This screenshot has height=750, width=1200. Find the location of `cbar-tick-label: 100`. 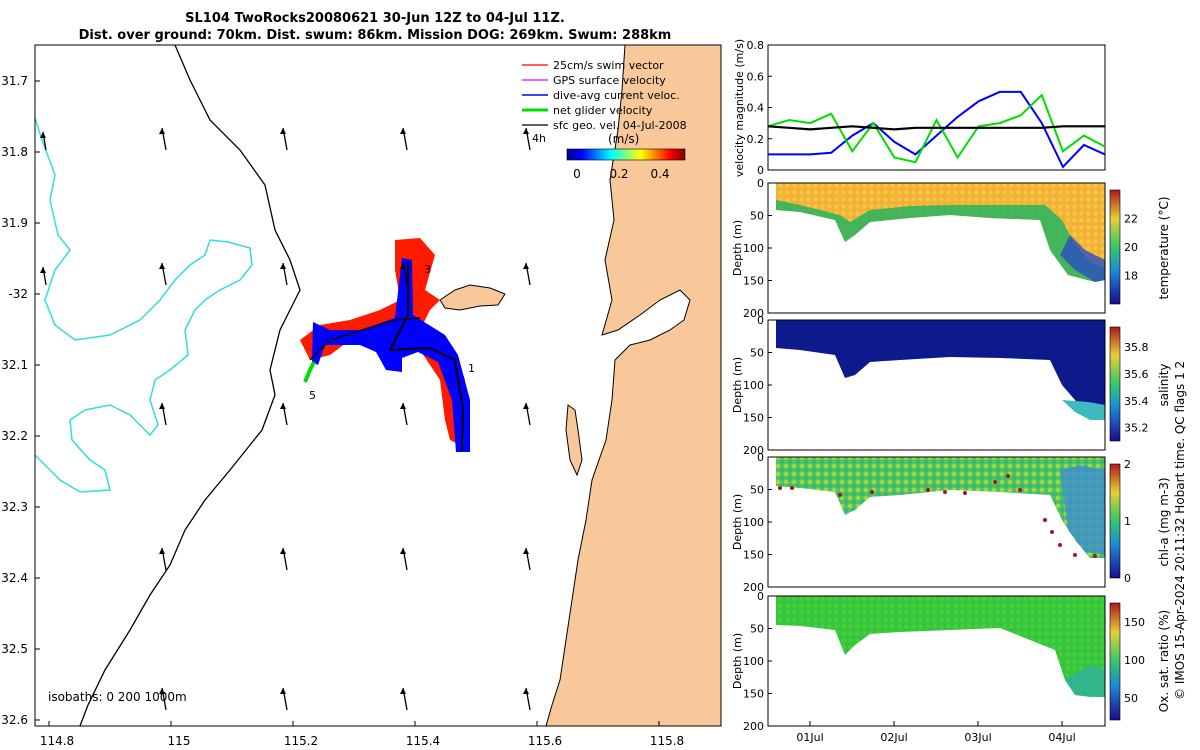

cbar-tick-label: 100 is located at coordinates (1134, 660).